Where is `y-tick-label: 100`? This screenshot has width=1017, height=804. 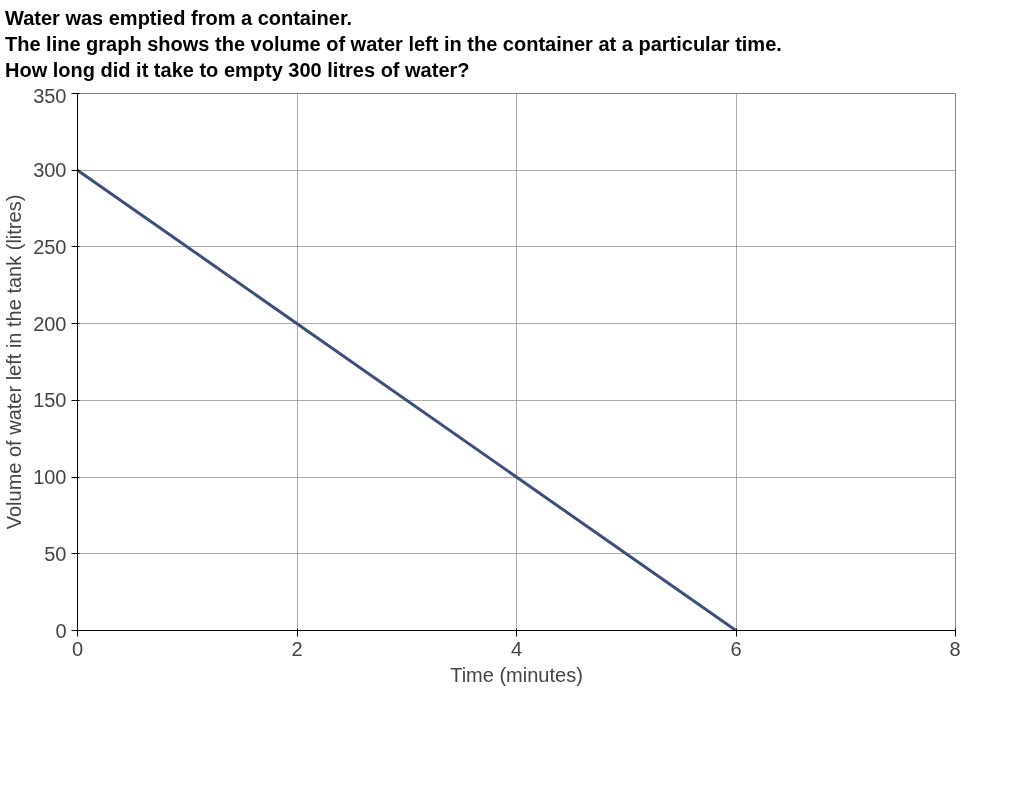 y-tick-label: 100 is located at coordinates (50, 477).